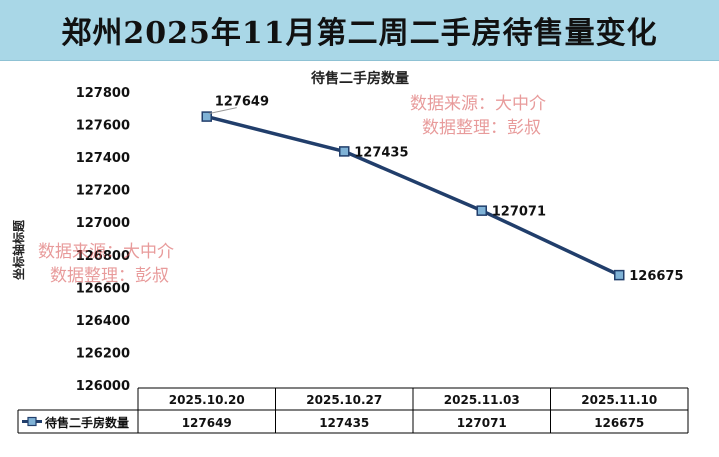 This screenshot has height=457, width=719. Describe the element at coordinates (103, 386) in the screenshot. I see `y-tick-label: 126000` at that location.